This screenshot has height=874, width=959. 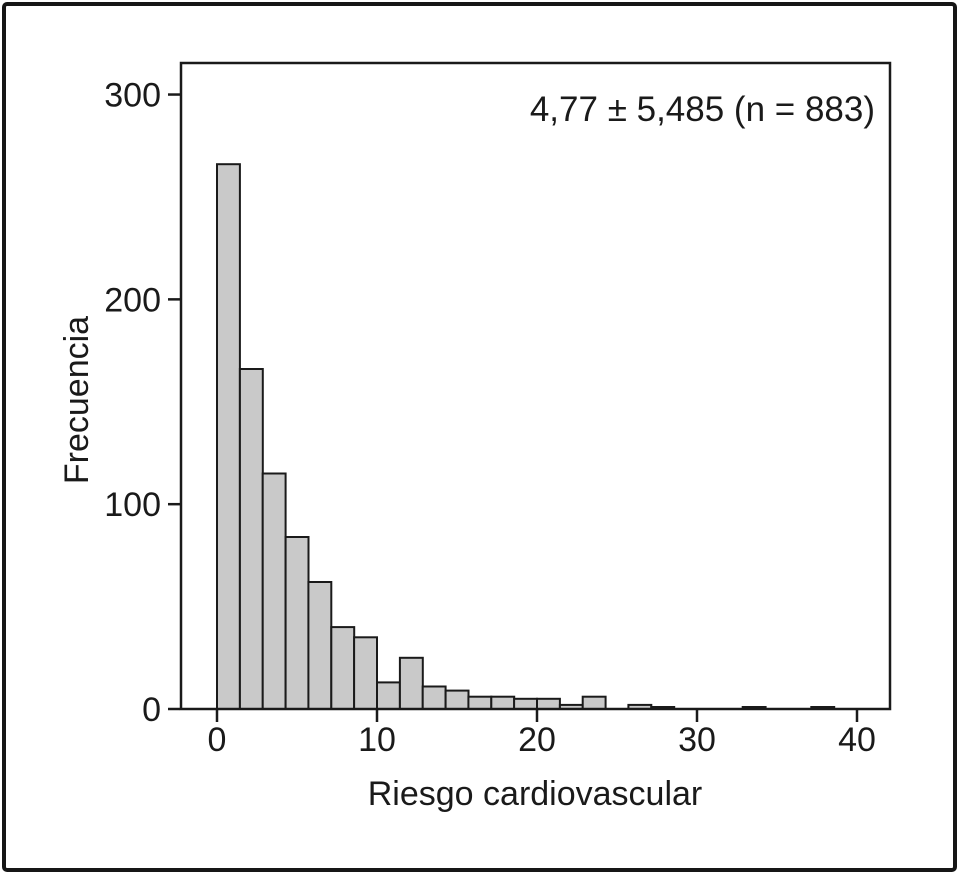 I want to click on x-tick-label: 40, so click(x=857, y=740).